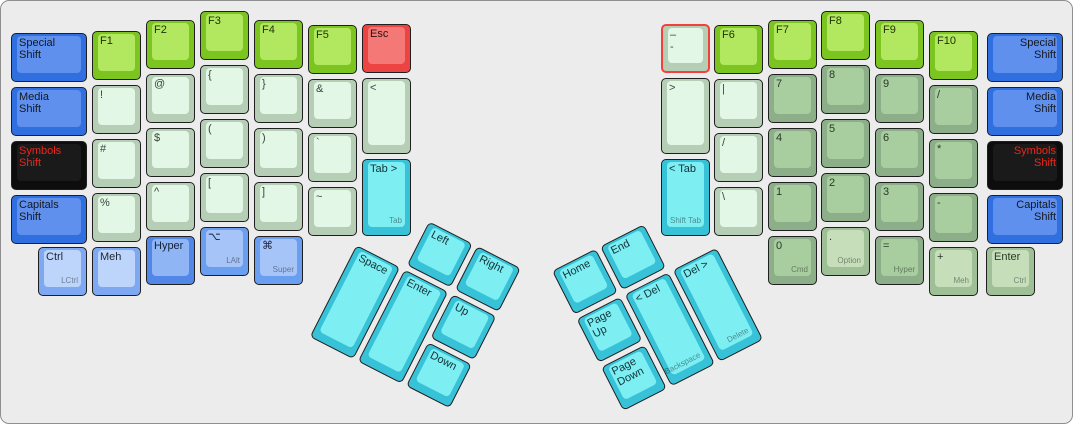  Describe the element at coordinates (170, 206) in the screenshot. I see `key-caret: ^` at that location.